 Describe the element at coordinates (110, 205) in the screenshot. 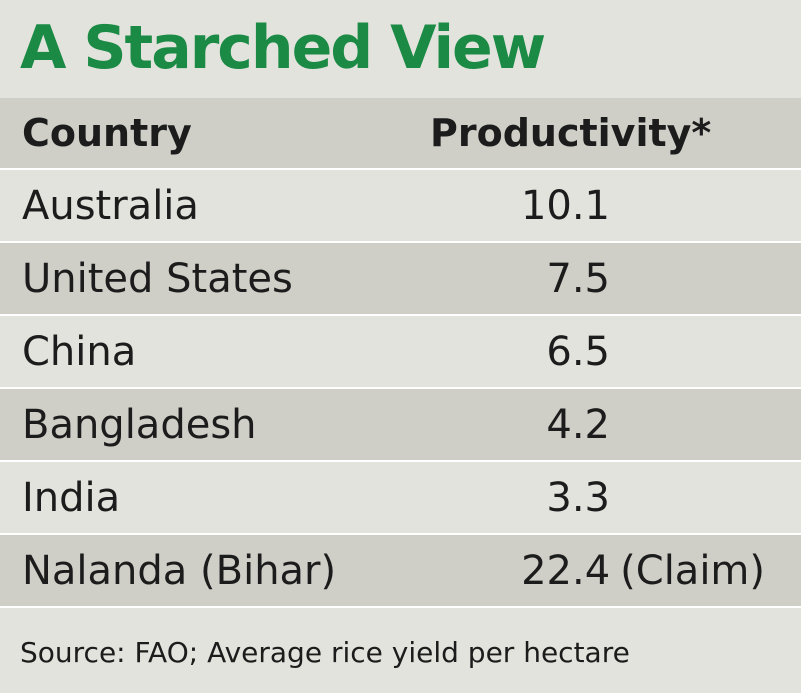

I see `country-cell: Australia` at that location.